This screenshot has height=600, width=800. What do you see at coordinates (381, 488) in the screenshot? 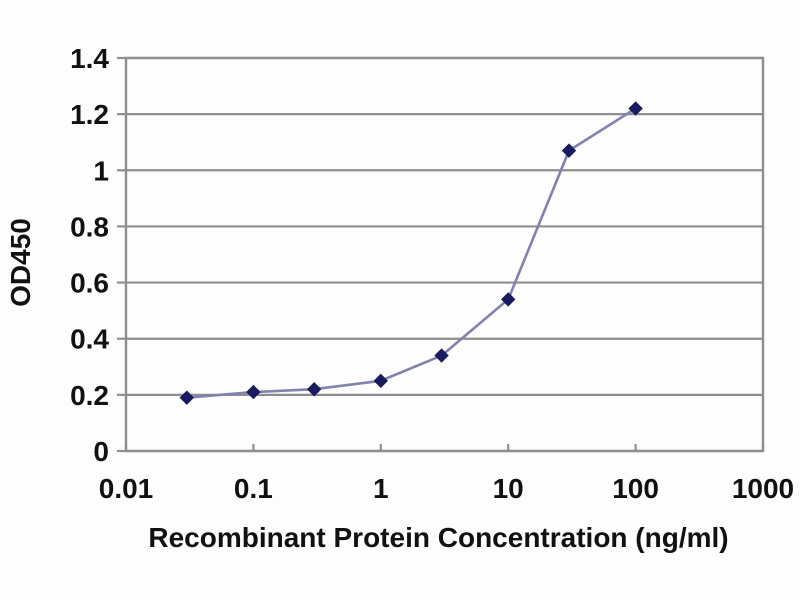
I see `x-tick-label: 1` at bounding box center [381, 488].